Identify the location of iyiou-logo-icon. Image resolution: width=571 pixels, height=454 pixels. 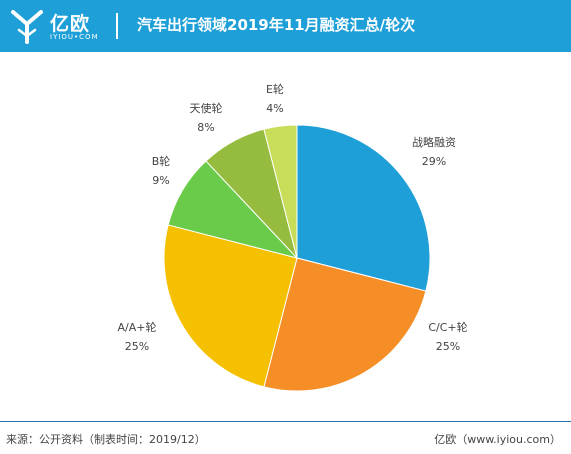
(27, 27).